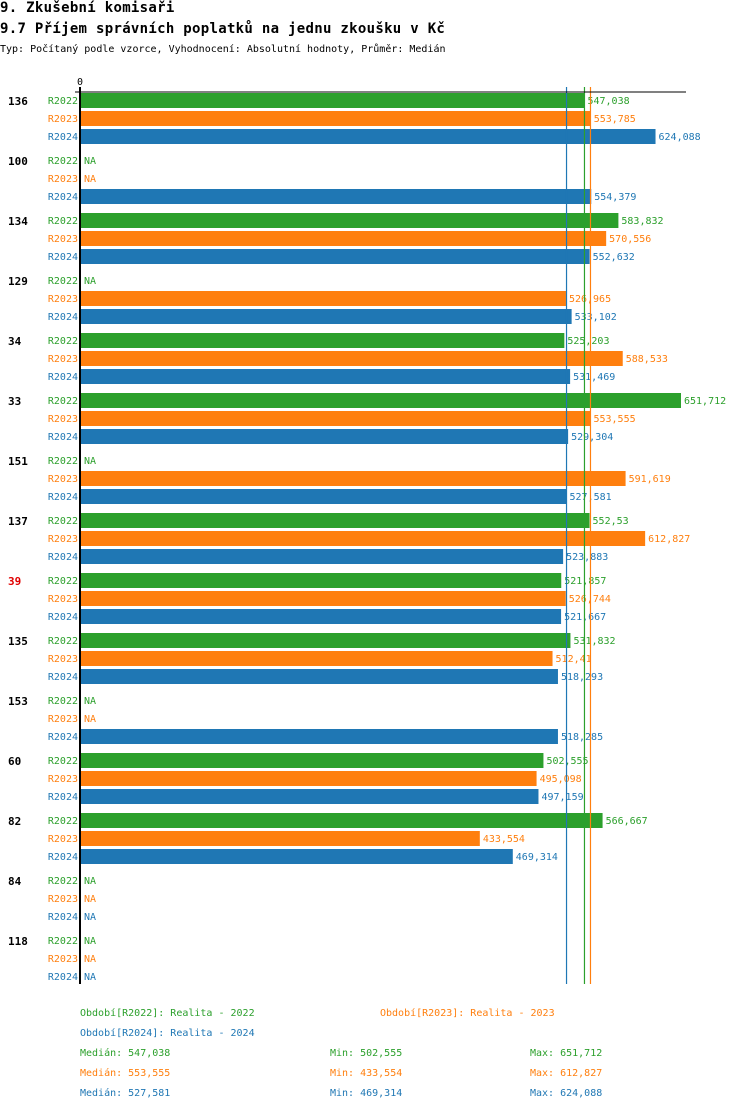 This screenshot has height=1112, width=750. I want to click on category-label: 153, so click(18, 701).